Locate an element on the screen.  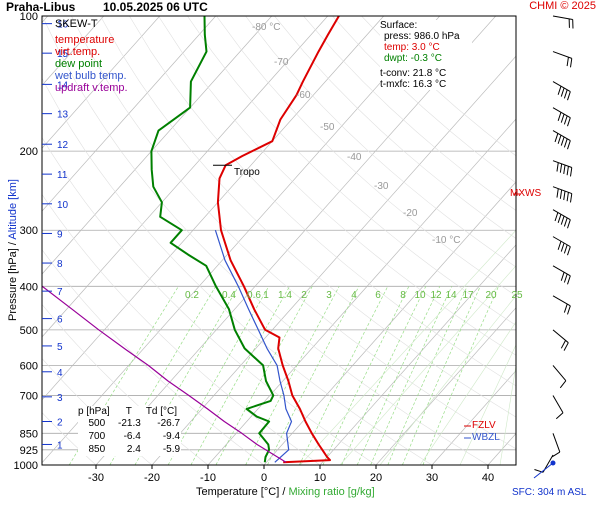
altitude-tick-label: 6 is located at coordinates (60, 320).